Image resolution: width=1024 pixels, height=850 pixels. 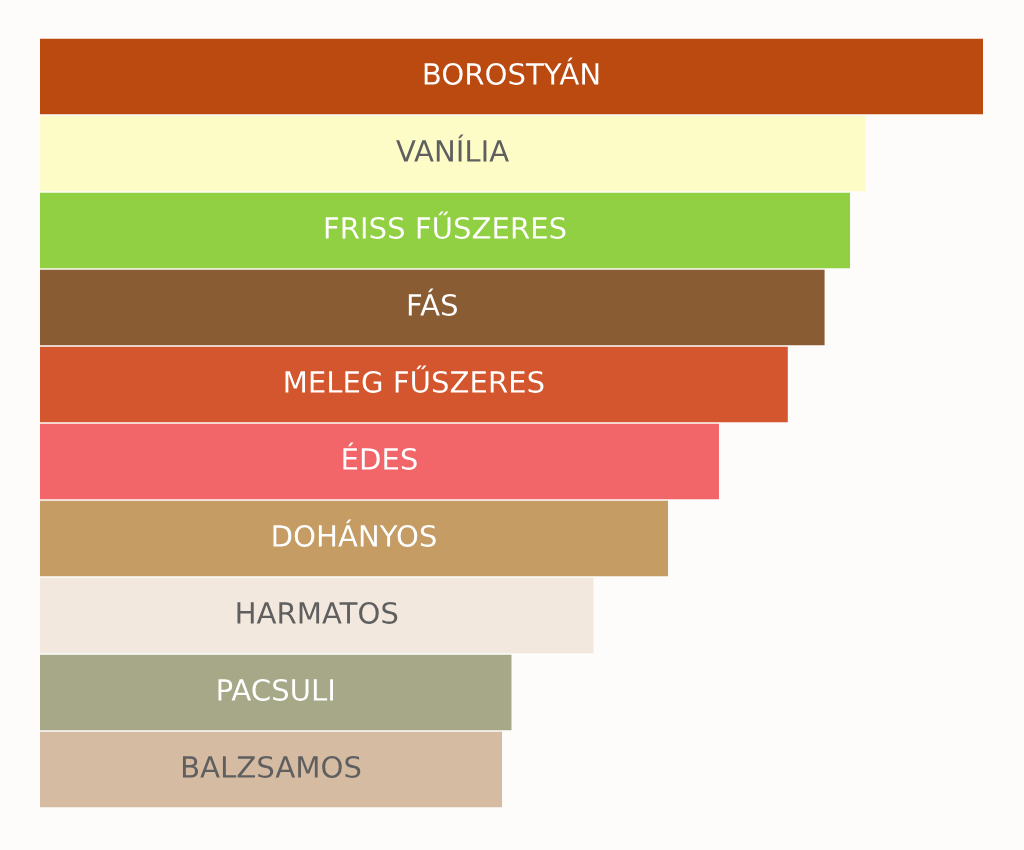 I want to click on y-tick-label: BALZSAMOS, so click(x=271, y=766).